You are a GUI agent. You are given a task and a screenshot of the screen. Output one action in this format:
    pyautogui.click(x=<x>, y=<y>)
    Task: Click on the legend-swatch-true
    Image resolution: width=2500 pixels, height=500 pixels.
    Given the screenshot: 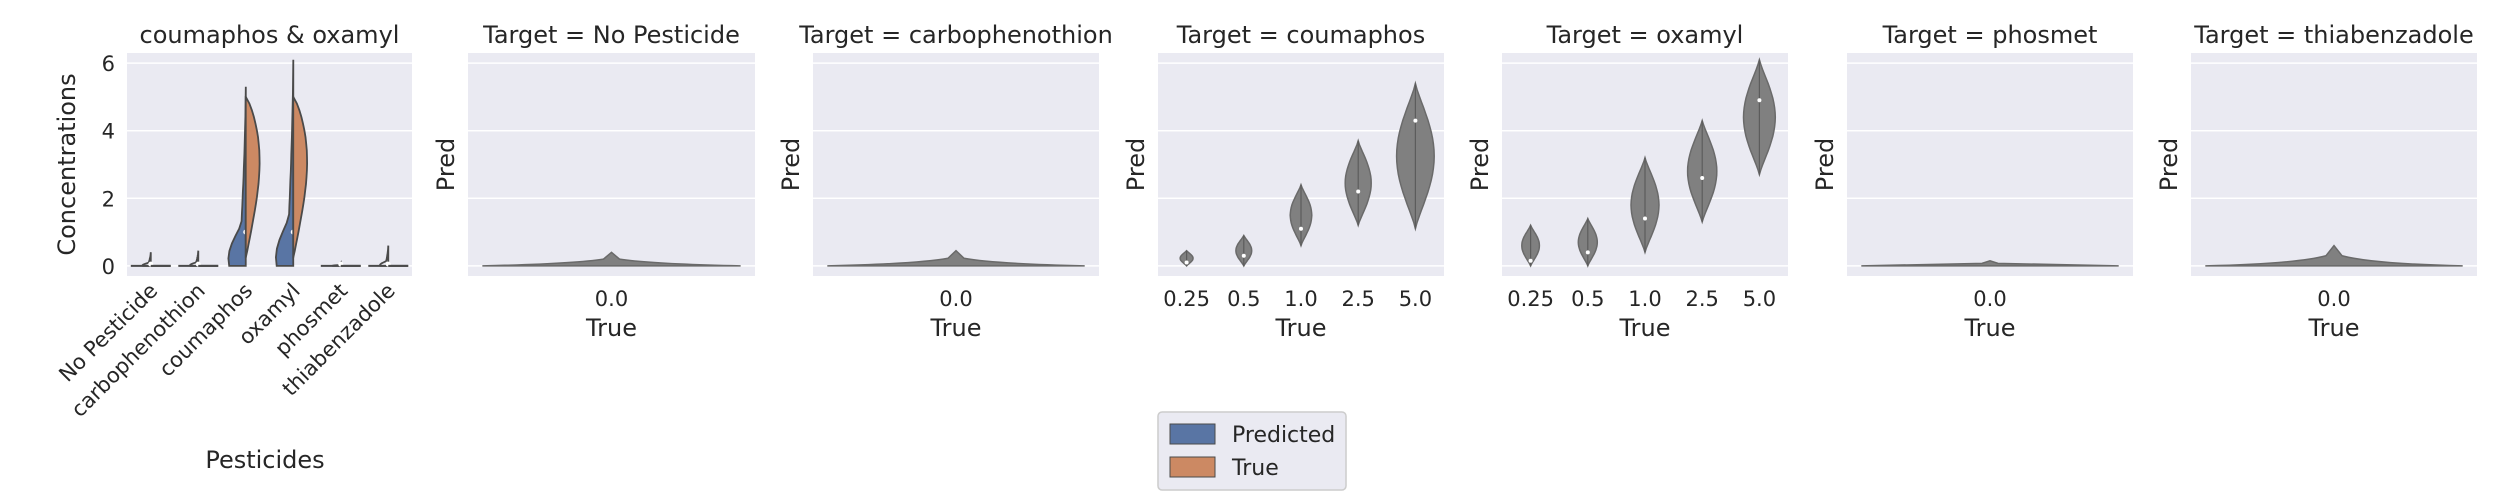 What is the action you would take?
    pyautogui.click(x=1192, y=467)
    